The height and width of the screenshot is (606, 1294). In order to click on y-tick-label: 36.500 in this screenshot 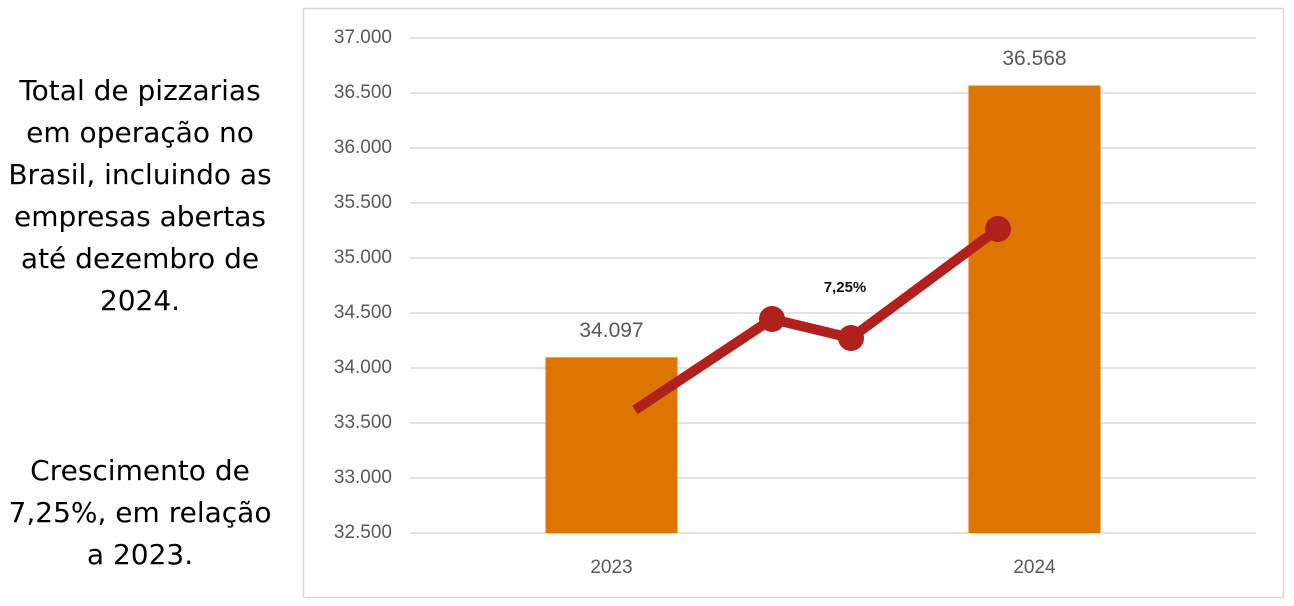, I will do `click(363, 92)`.